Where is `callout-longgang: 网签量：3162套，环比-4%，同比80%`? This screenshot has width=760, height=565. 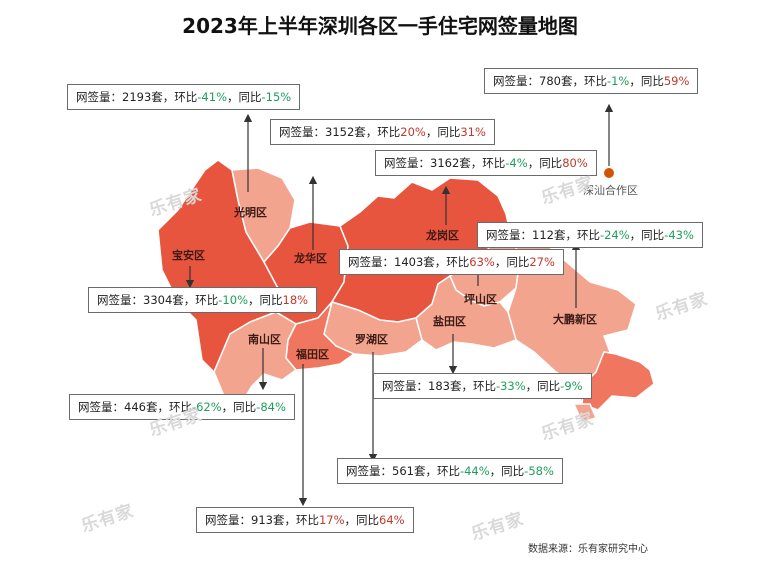
callout-longgang: 网签量：3162套，环比-4%，同比80% is located at coordinates (486, 163).